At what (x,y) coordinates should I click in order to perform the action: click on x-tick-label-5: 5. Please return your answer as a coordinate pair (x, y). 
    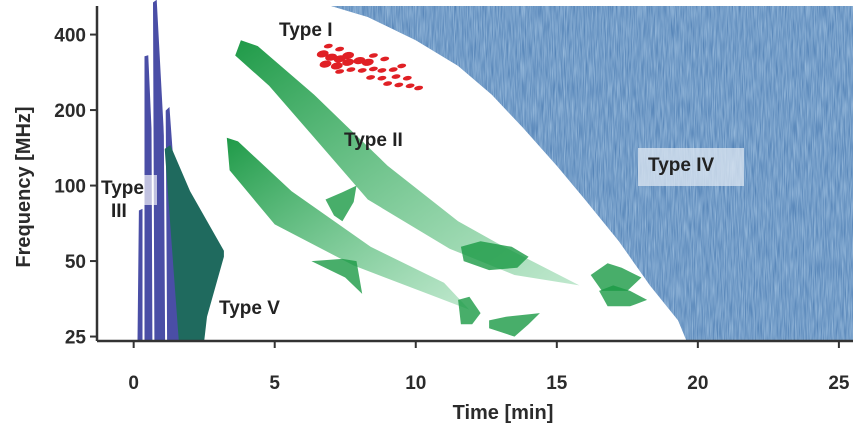
    Looking at the image, I should click on (274, 383).